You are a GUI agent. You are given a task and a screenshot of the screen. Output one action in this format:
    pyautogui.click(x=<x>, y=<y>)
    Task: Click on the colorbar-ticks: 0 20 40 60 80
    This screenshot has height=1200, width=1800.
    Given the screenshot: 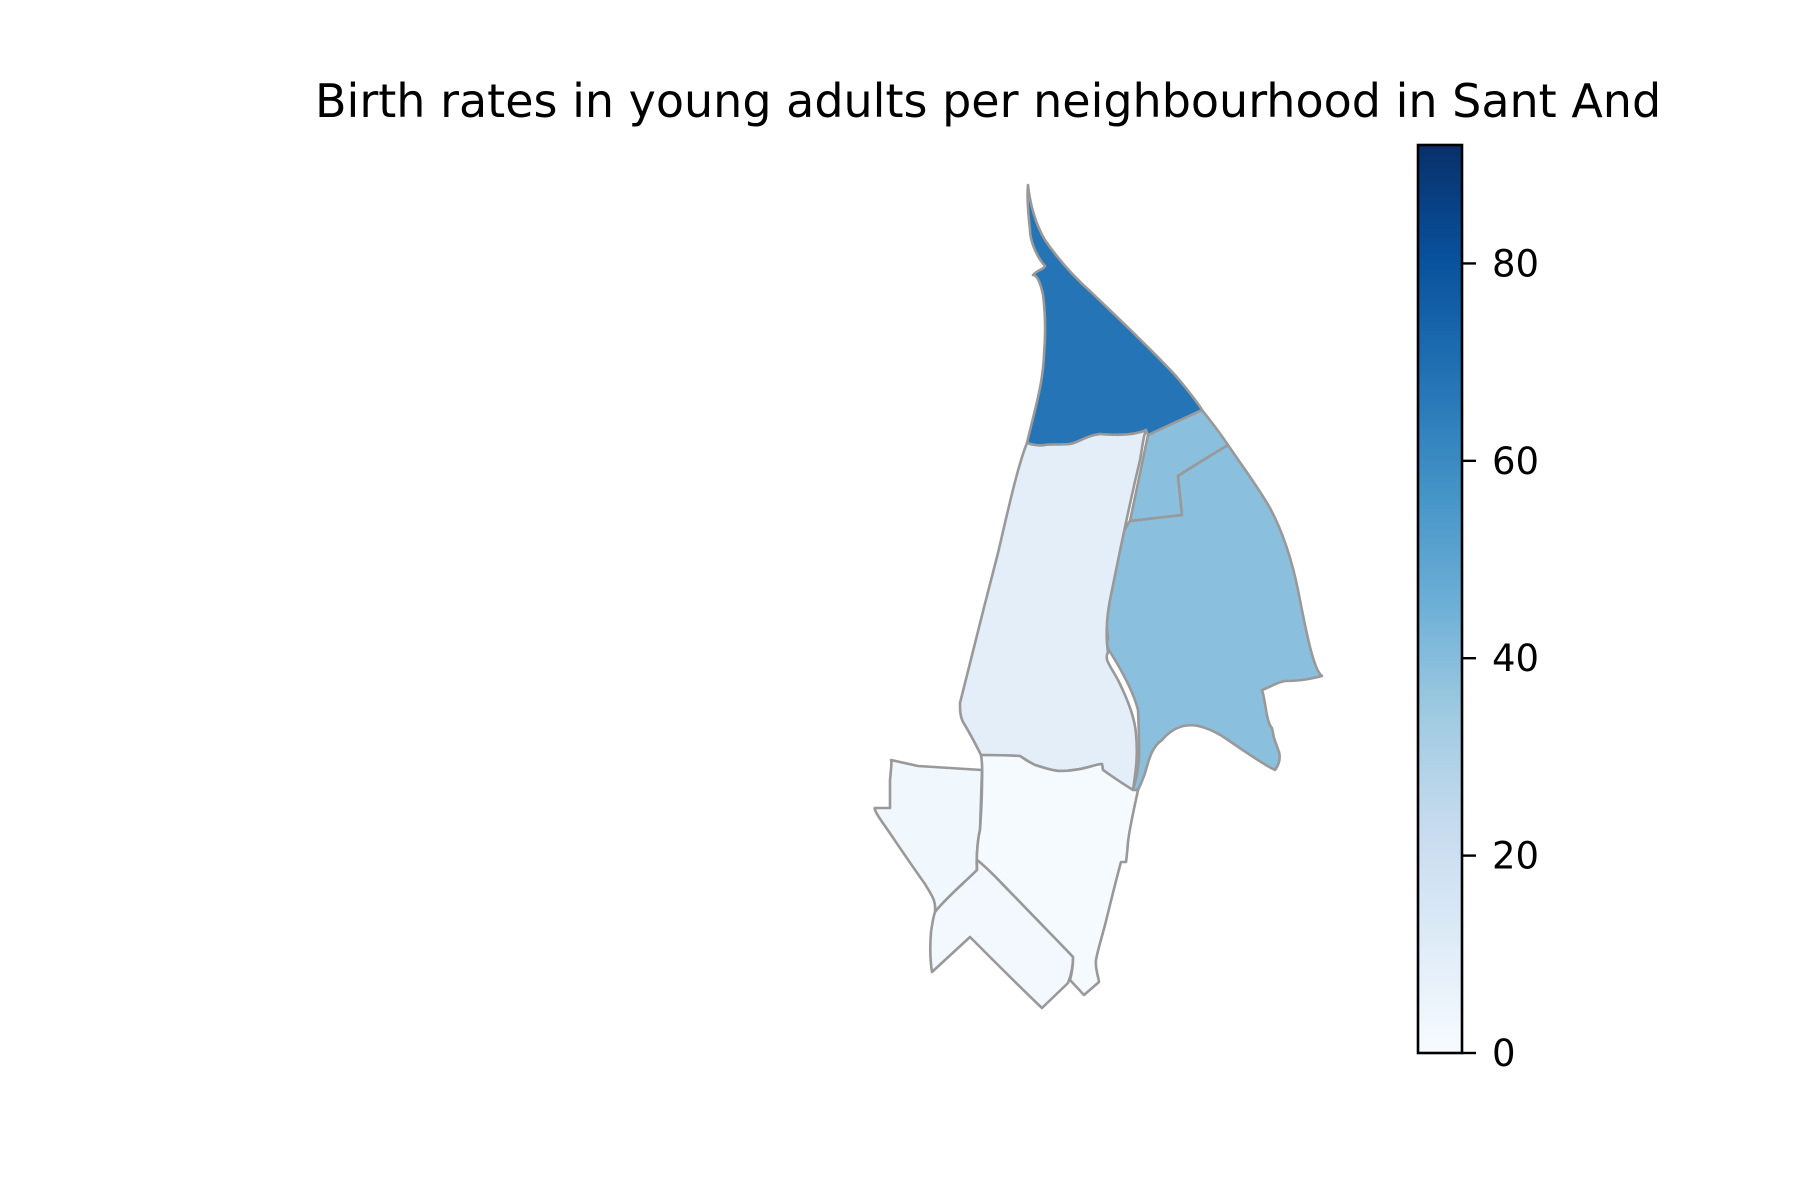 What is the action you would take?
    pyautogui.click(x=1500, y=658)
    